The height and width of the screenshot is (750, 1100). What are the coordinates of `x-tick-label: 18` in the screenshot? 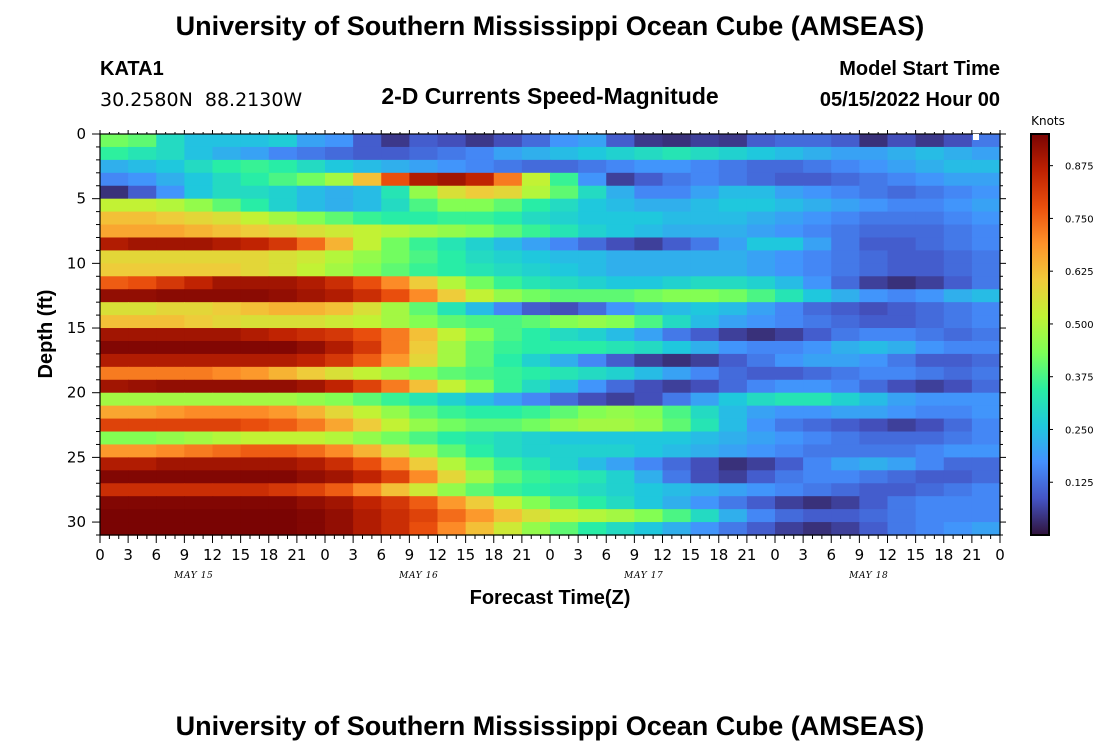 It's located at (943, 555).